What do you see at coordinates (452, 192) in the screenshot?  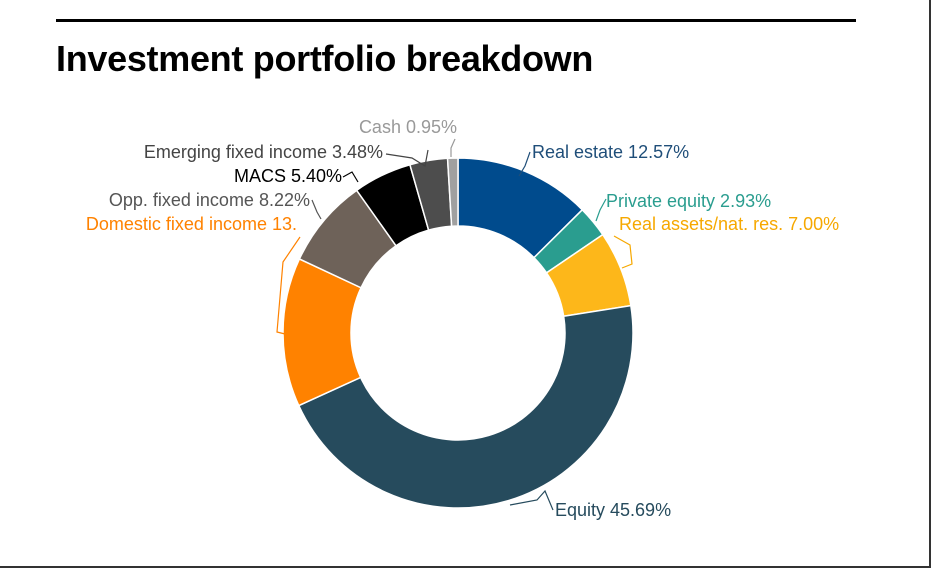 I see `slice-cash` at bounding box center [452, 192].